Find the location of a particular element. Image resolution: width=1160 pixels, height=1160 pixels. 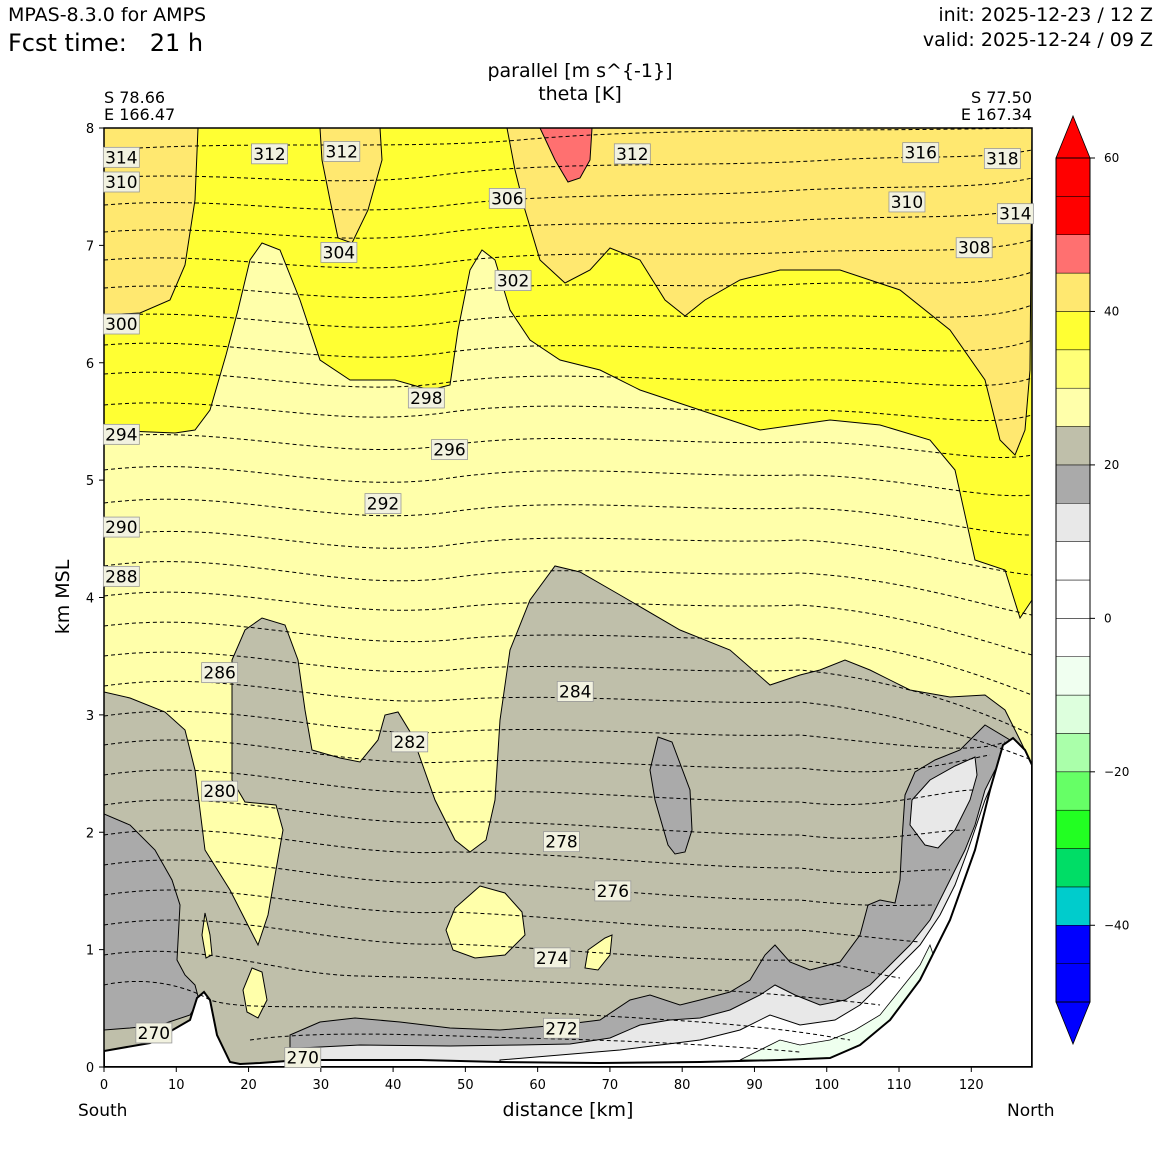

x-tick-label: 60 is located at coordinates (537, 1085).